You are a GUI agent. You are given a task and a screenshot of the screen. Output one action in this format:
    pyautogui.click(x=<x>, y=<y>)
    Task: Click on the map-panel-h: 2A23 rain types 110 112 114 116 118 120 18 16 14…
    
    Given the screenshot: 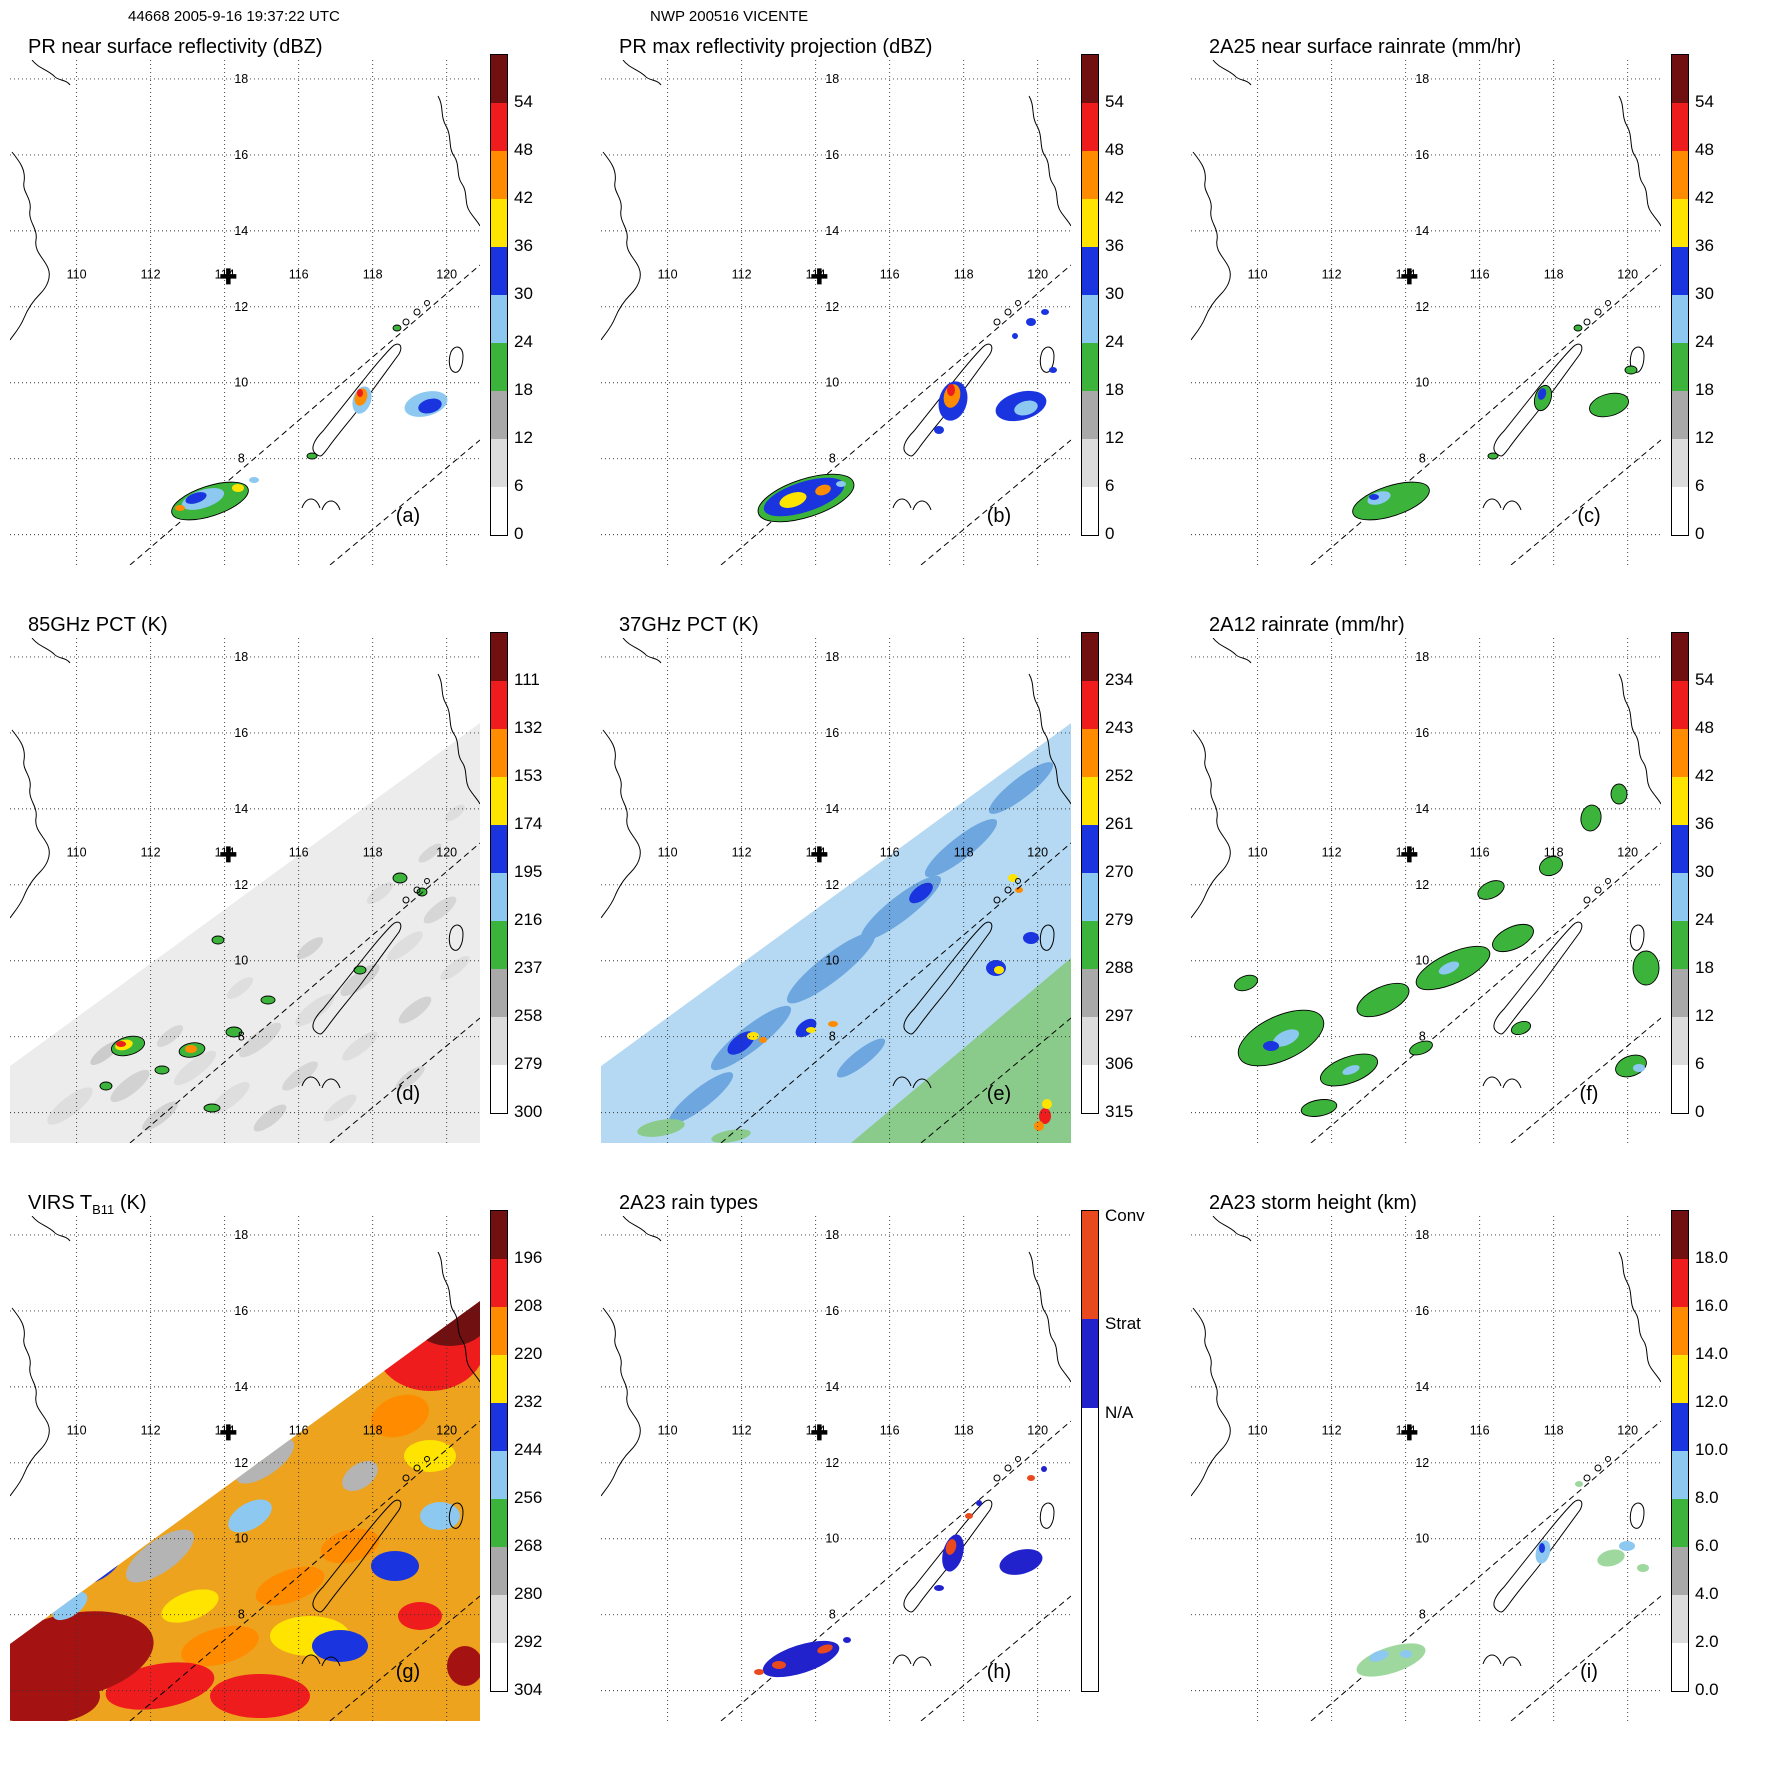 What is the action you would take?
    pyautogui.click(x=886, y=1479)
    